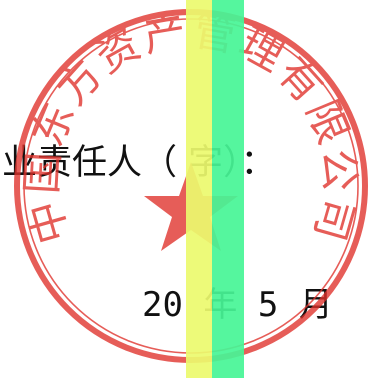 The image size is (382, 378). What do you see at coordinates (228, 189) in the screenshot?
I see `overlay-band-green` at bounding box center [228, 189].